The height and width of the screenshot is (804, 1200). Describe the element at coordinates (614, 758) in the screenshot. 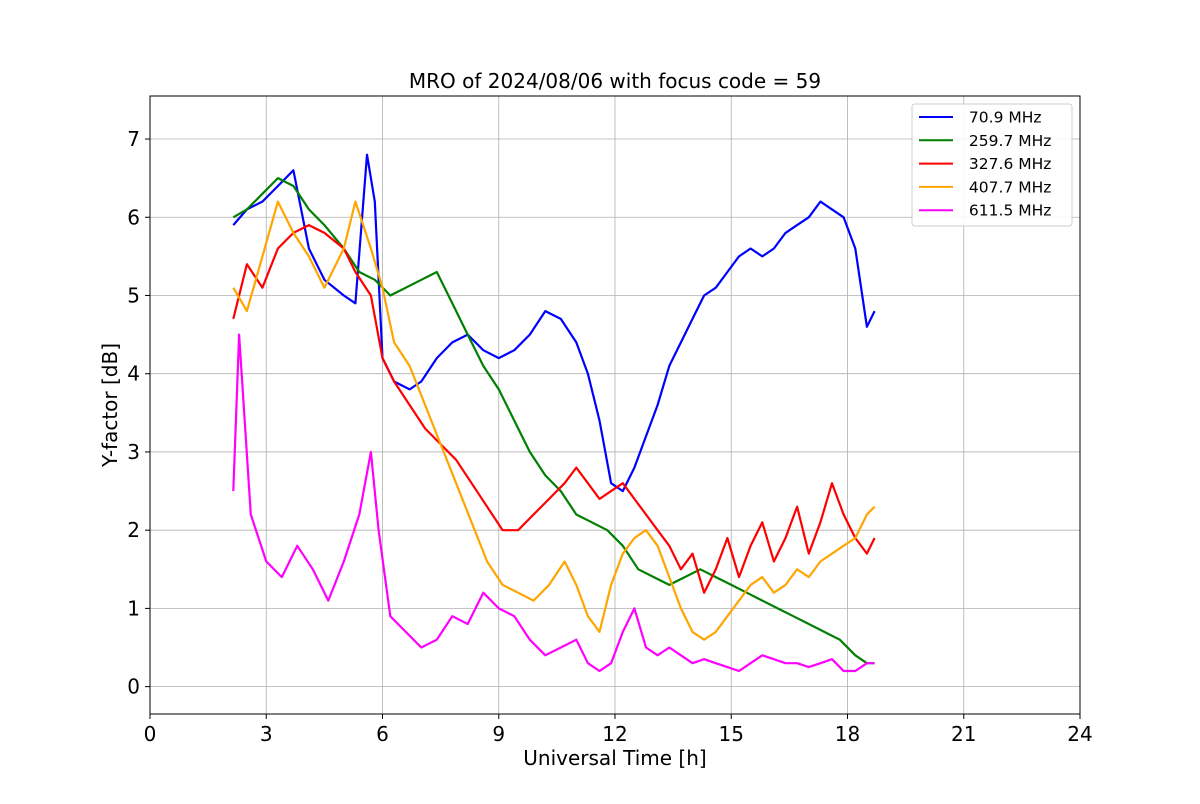

I see `x-axis-label: Universal Time [h]` at that location.